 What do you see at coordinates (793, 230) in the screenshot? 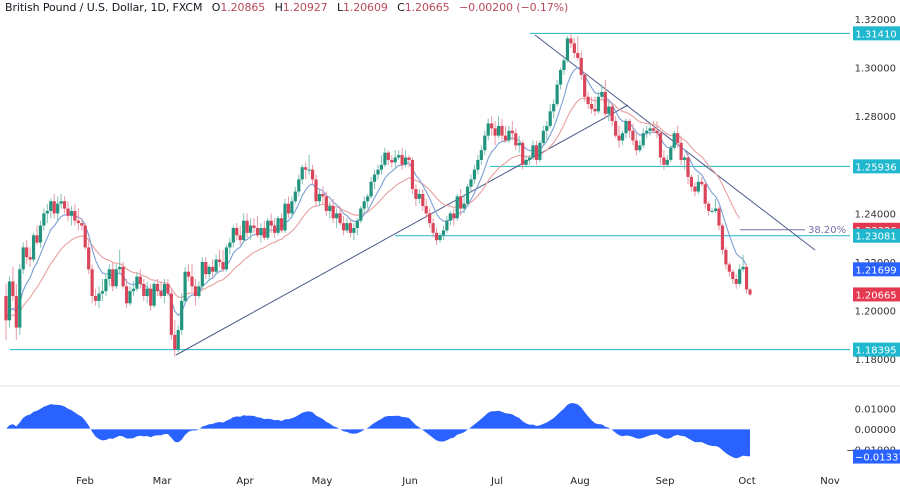
I see `fib-level: 38.20%` at bounding box center [793, 230].